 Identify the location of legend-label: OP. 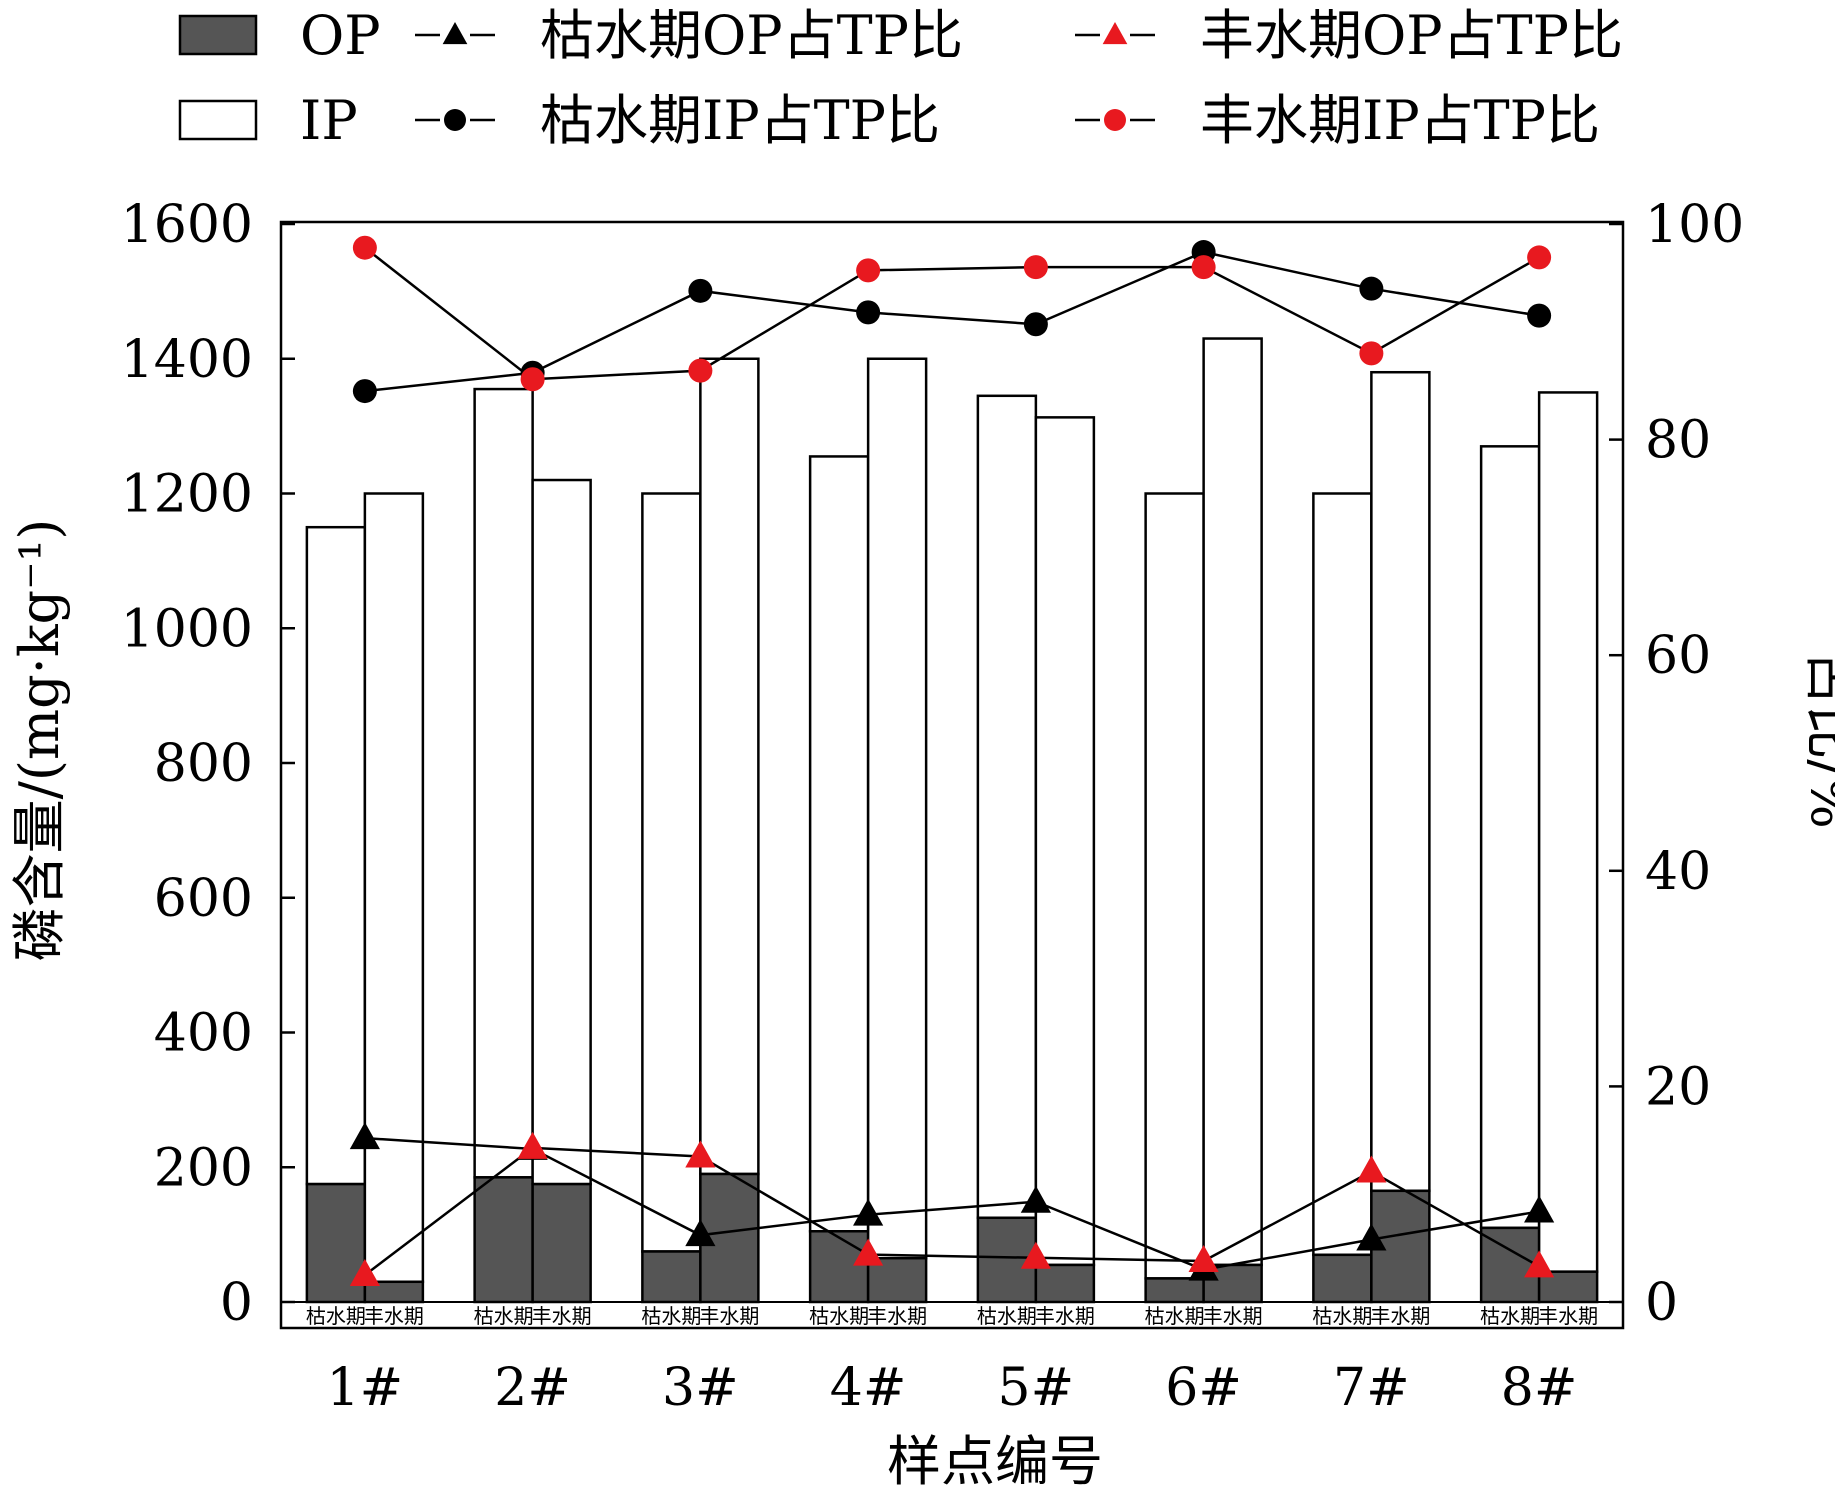
(340, 35).